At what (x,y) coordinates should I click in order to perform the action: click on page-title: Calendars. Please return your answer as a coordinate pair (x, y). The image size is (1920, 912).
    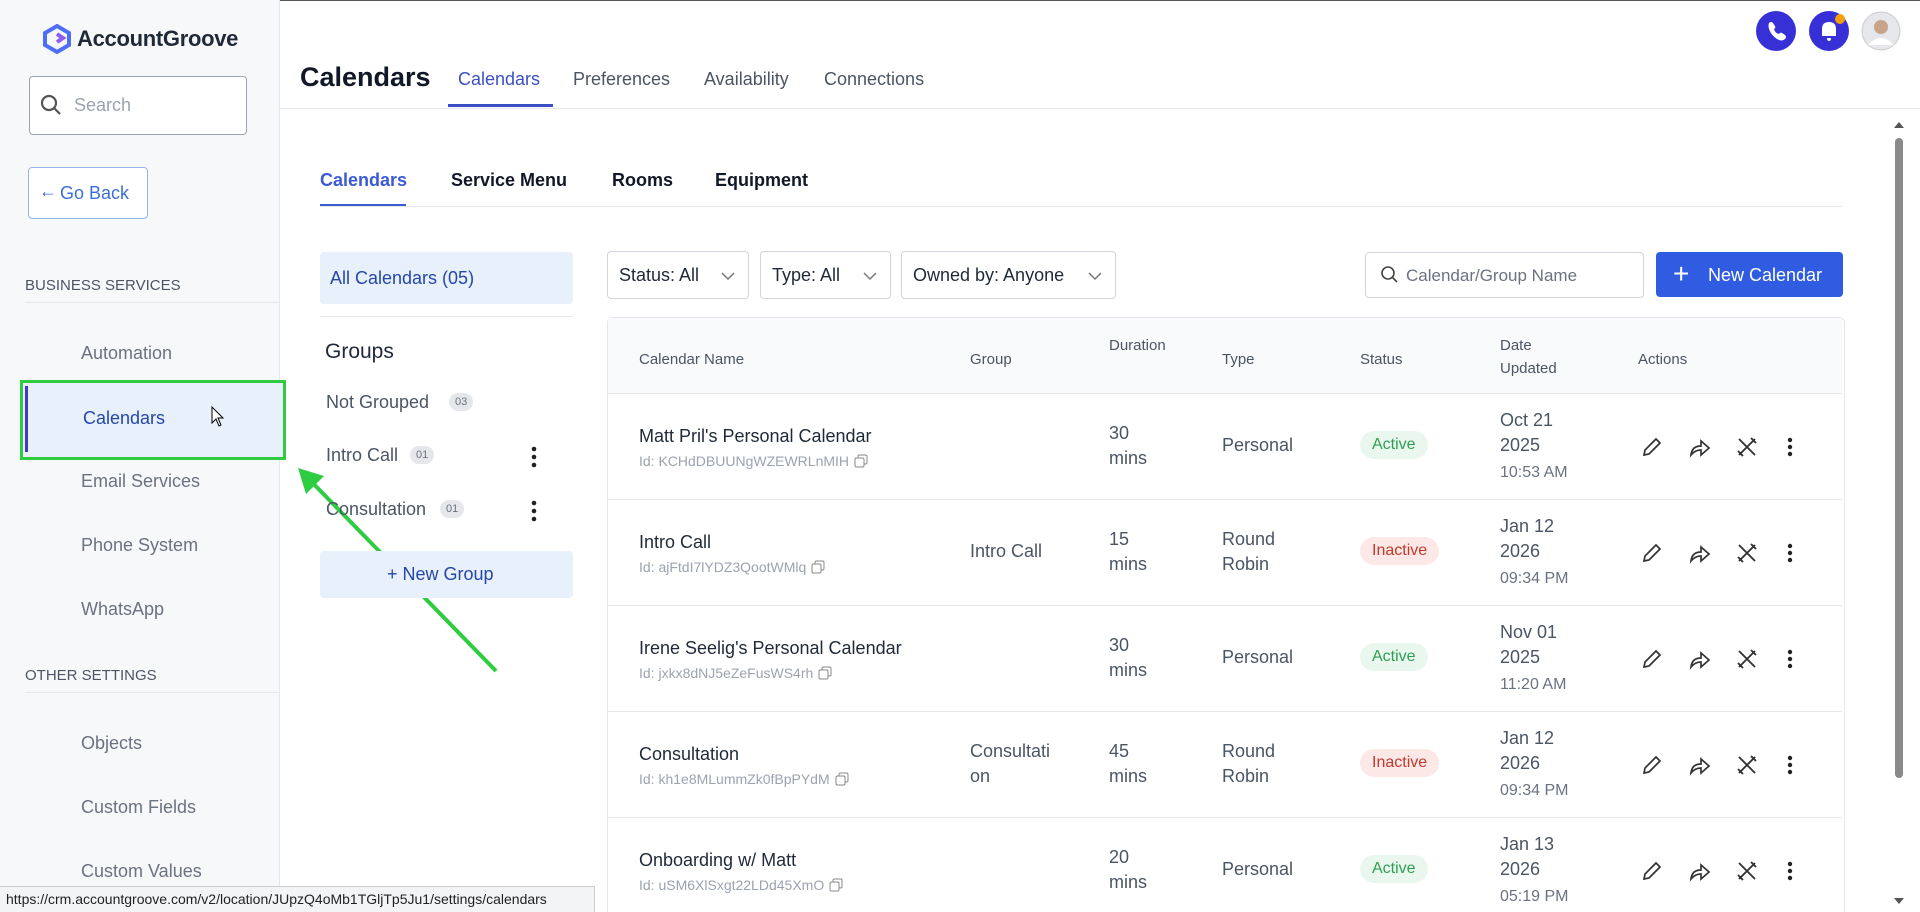
    Looking at the image, I should click on (365, 77).